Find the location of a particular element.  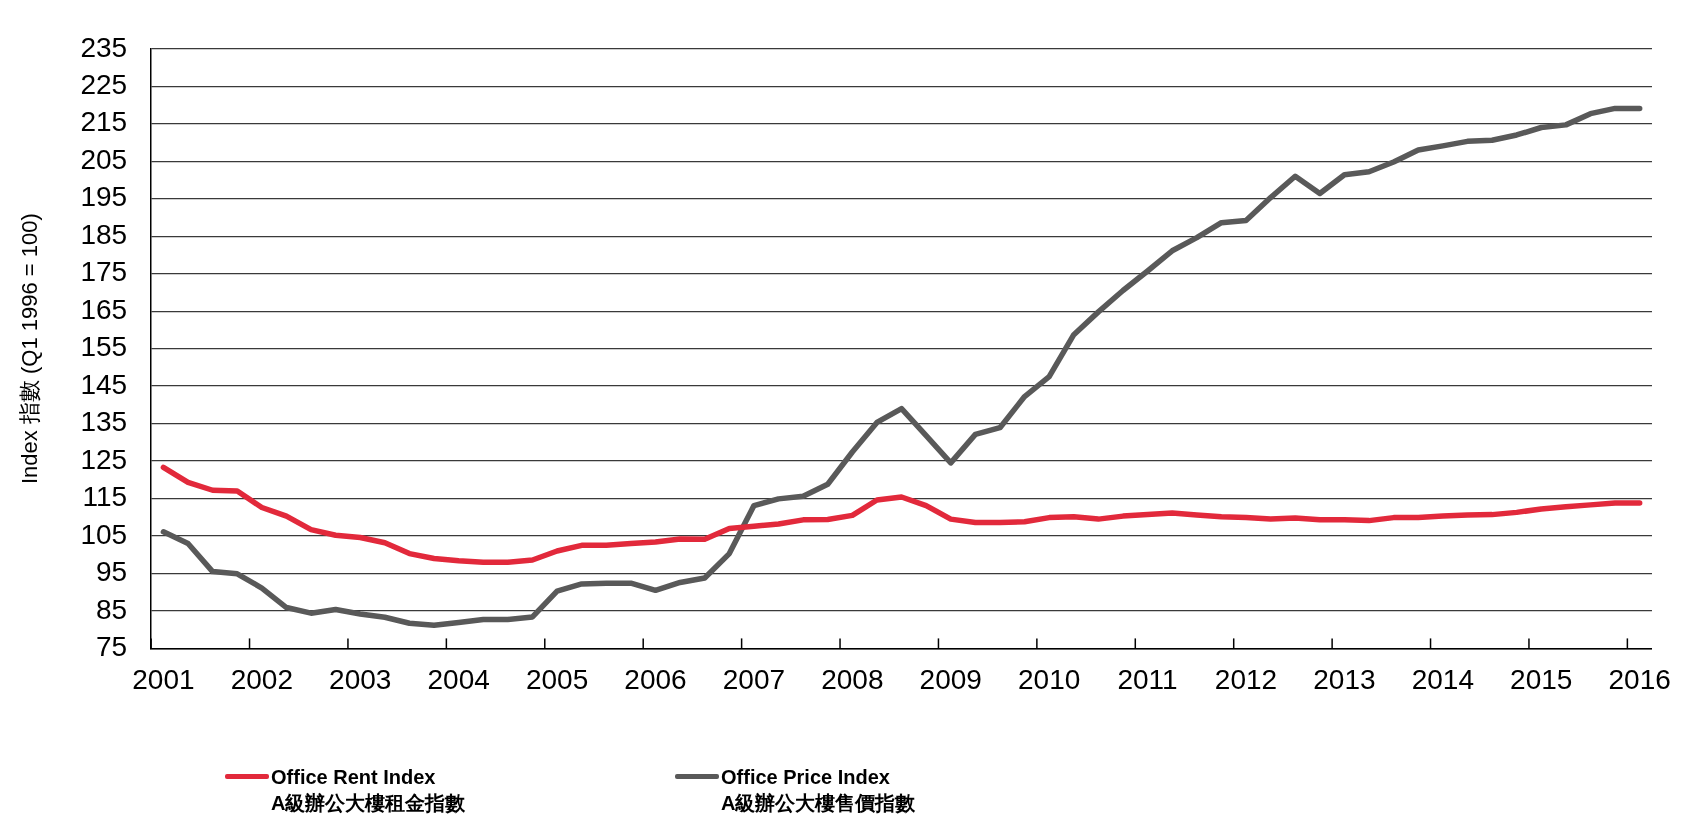

y-tick-label: 195 is located at coordinates (104, 197).